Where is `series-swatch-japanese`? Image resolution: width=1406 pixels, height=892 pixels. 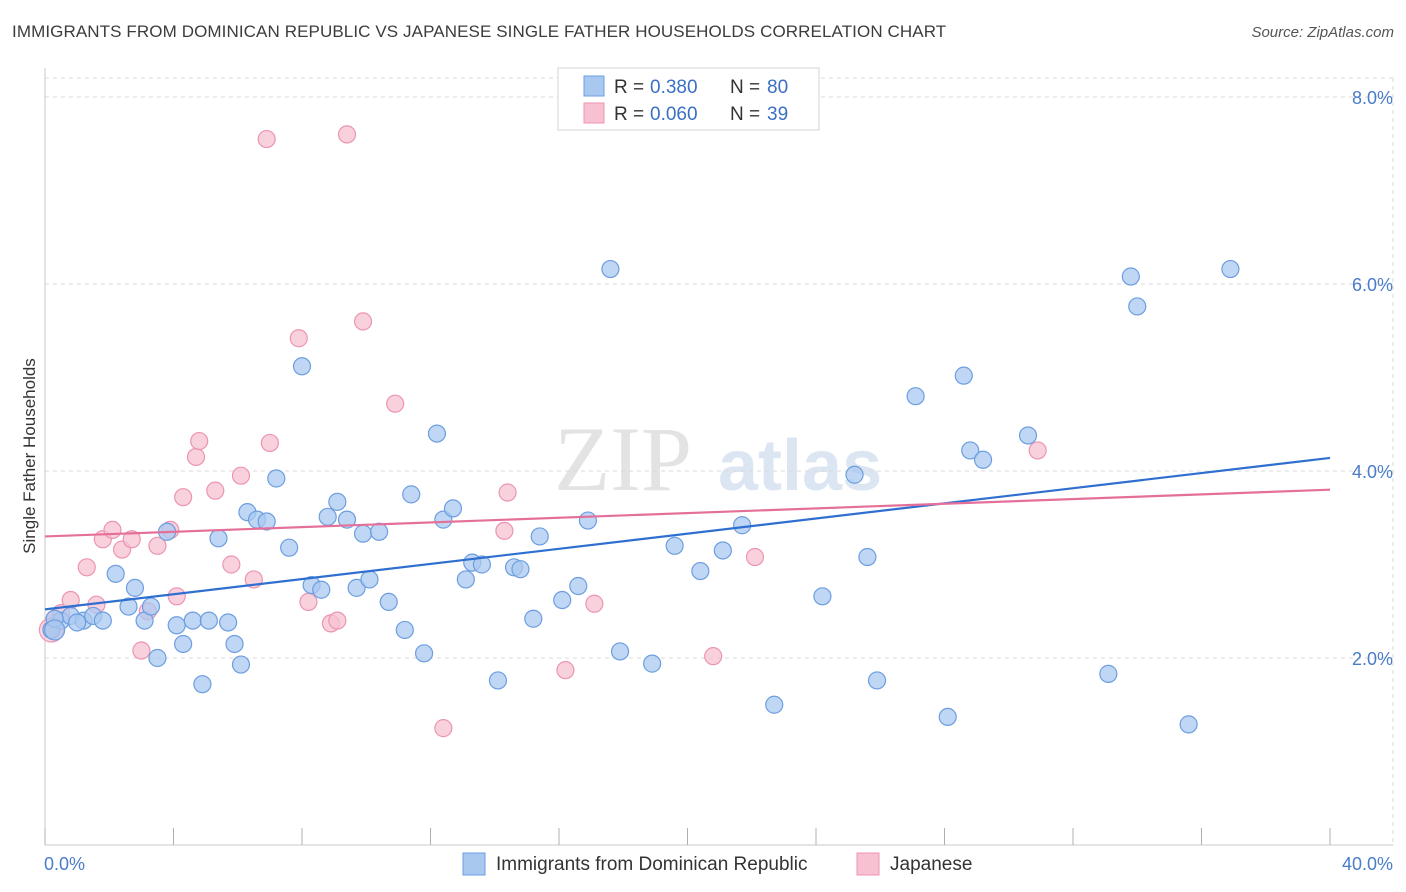
series-swatch-japanese is located at coordinates (868, 864).